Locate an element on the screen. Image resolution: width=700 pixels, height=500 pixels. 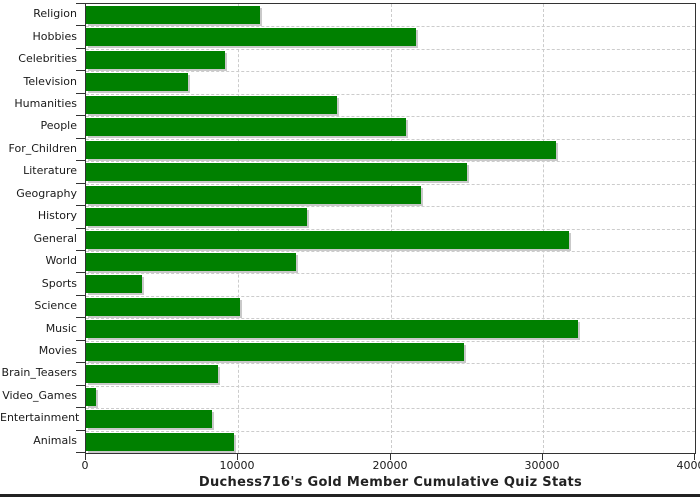
bar-video-games is located at coordinates (91, 397).